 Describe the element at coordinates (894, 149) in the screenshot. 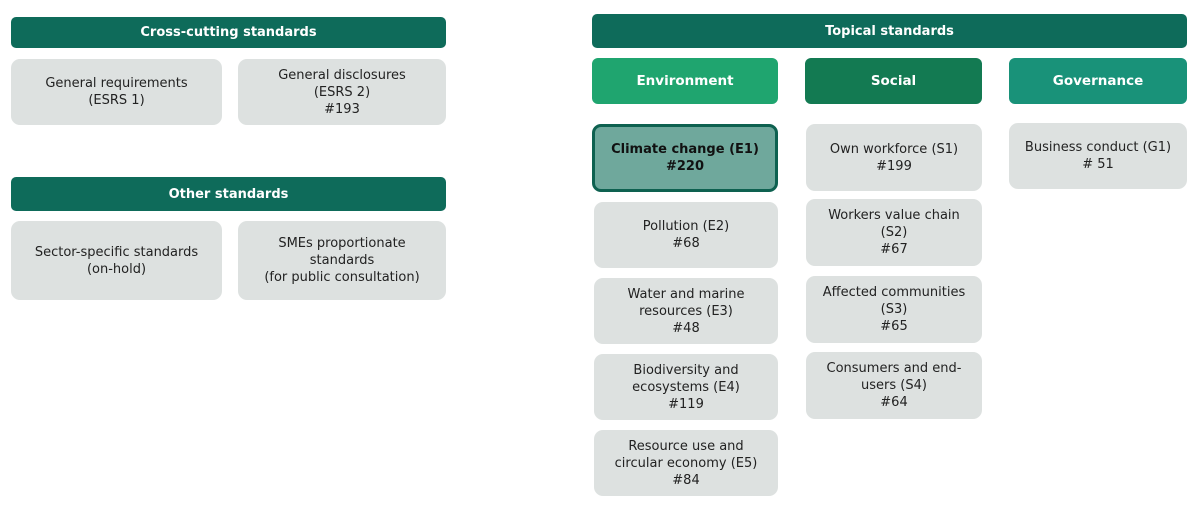

I see `box-line: Own workforce (S1)` at that location.